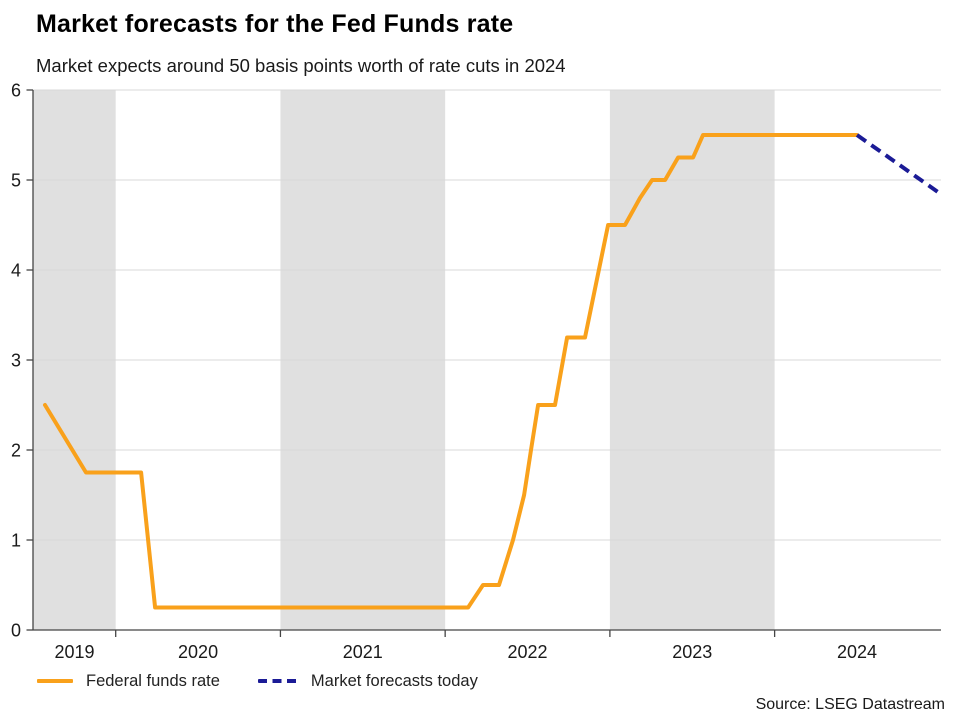  I want to click on y-tick-label: 3, so click(16, 361).